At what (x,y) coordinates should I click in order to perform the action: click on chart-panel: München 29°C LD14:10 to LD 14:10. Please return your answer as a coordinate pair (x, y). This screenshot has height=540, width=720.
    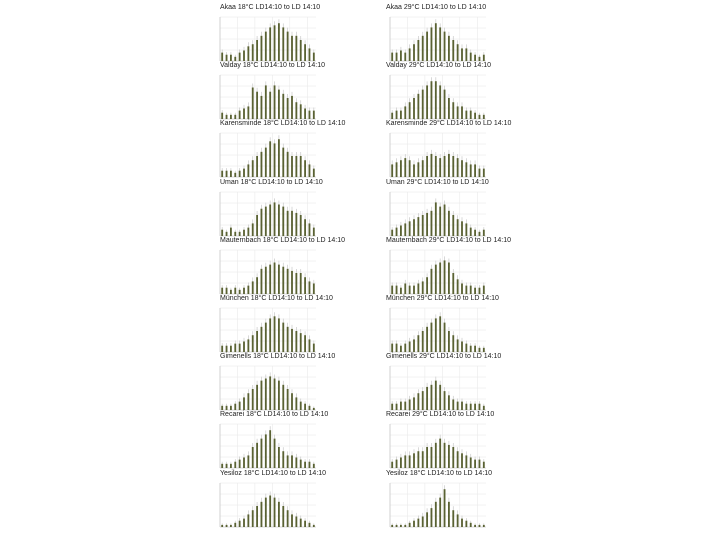
    Looking at the image, I should click on (442, 324).